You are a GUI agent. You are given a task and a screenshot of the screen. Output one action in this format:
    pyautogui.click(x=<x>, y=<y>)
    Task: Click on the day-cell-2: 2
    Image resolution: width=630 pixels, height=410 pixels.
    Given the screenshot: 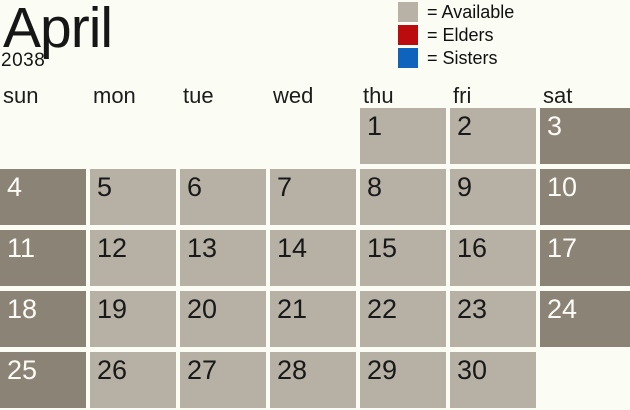 What is the action you would take?
    pyautogui.click(x=493, y=136)
    